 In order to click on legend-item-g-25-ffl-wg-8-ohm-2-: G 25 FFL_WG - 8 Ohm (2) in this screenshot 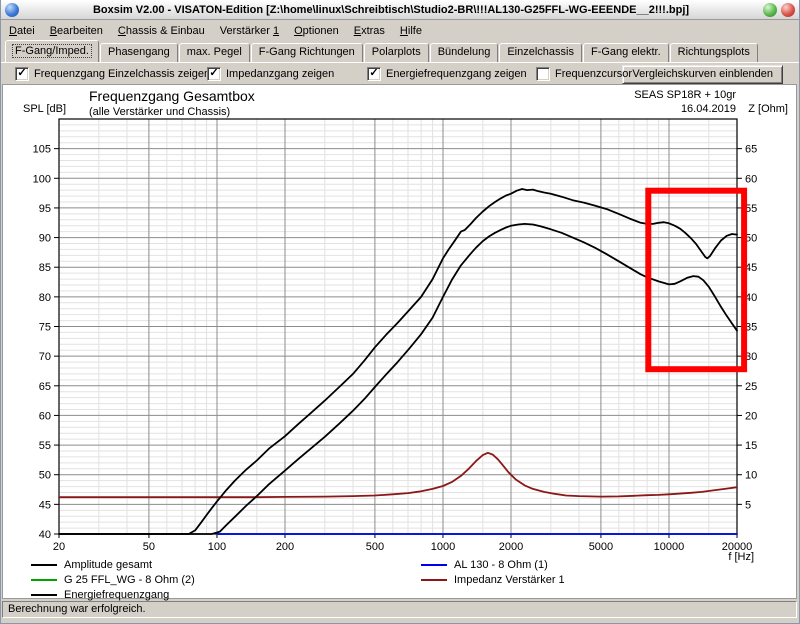, I will do `click(113, 580)`.